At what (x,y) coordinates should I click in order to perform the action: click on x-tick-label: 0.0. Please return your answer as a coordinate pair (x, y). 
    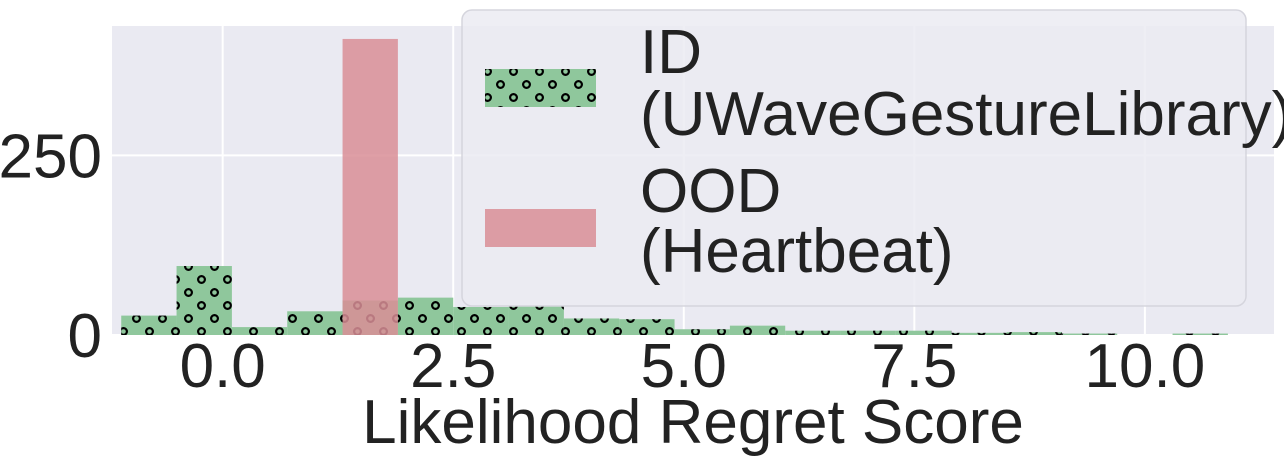
    Looking at the image, I should click on (223, 366).